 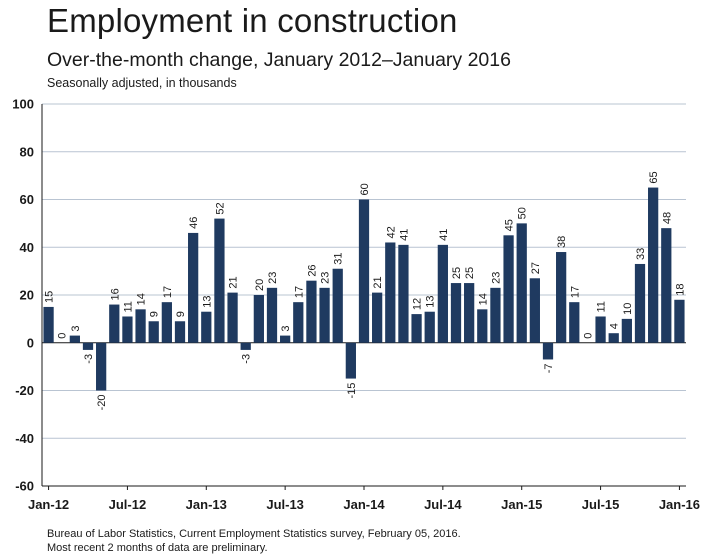 What do you see at coordinates (27, 247) in the screenshot?
I see `y-tick-label: 40` at bounding box center [27, 247].